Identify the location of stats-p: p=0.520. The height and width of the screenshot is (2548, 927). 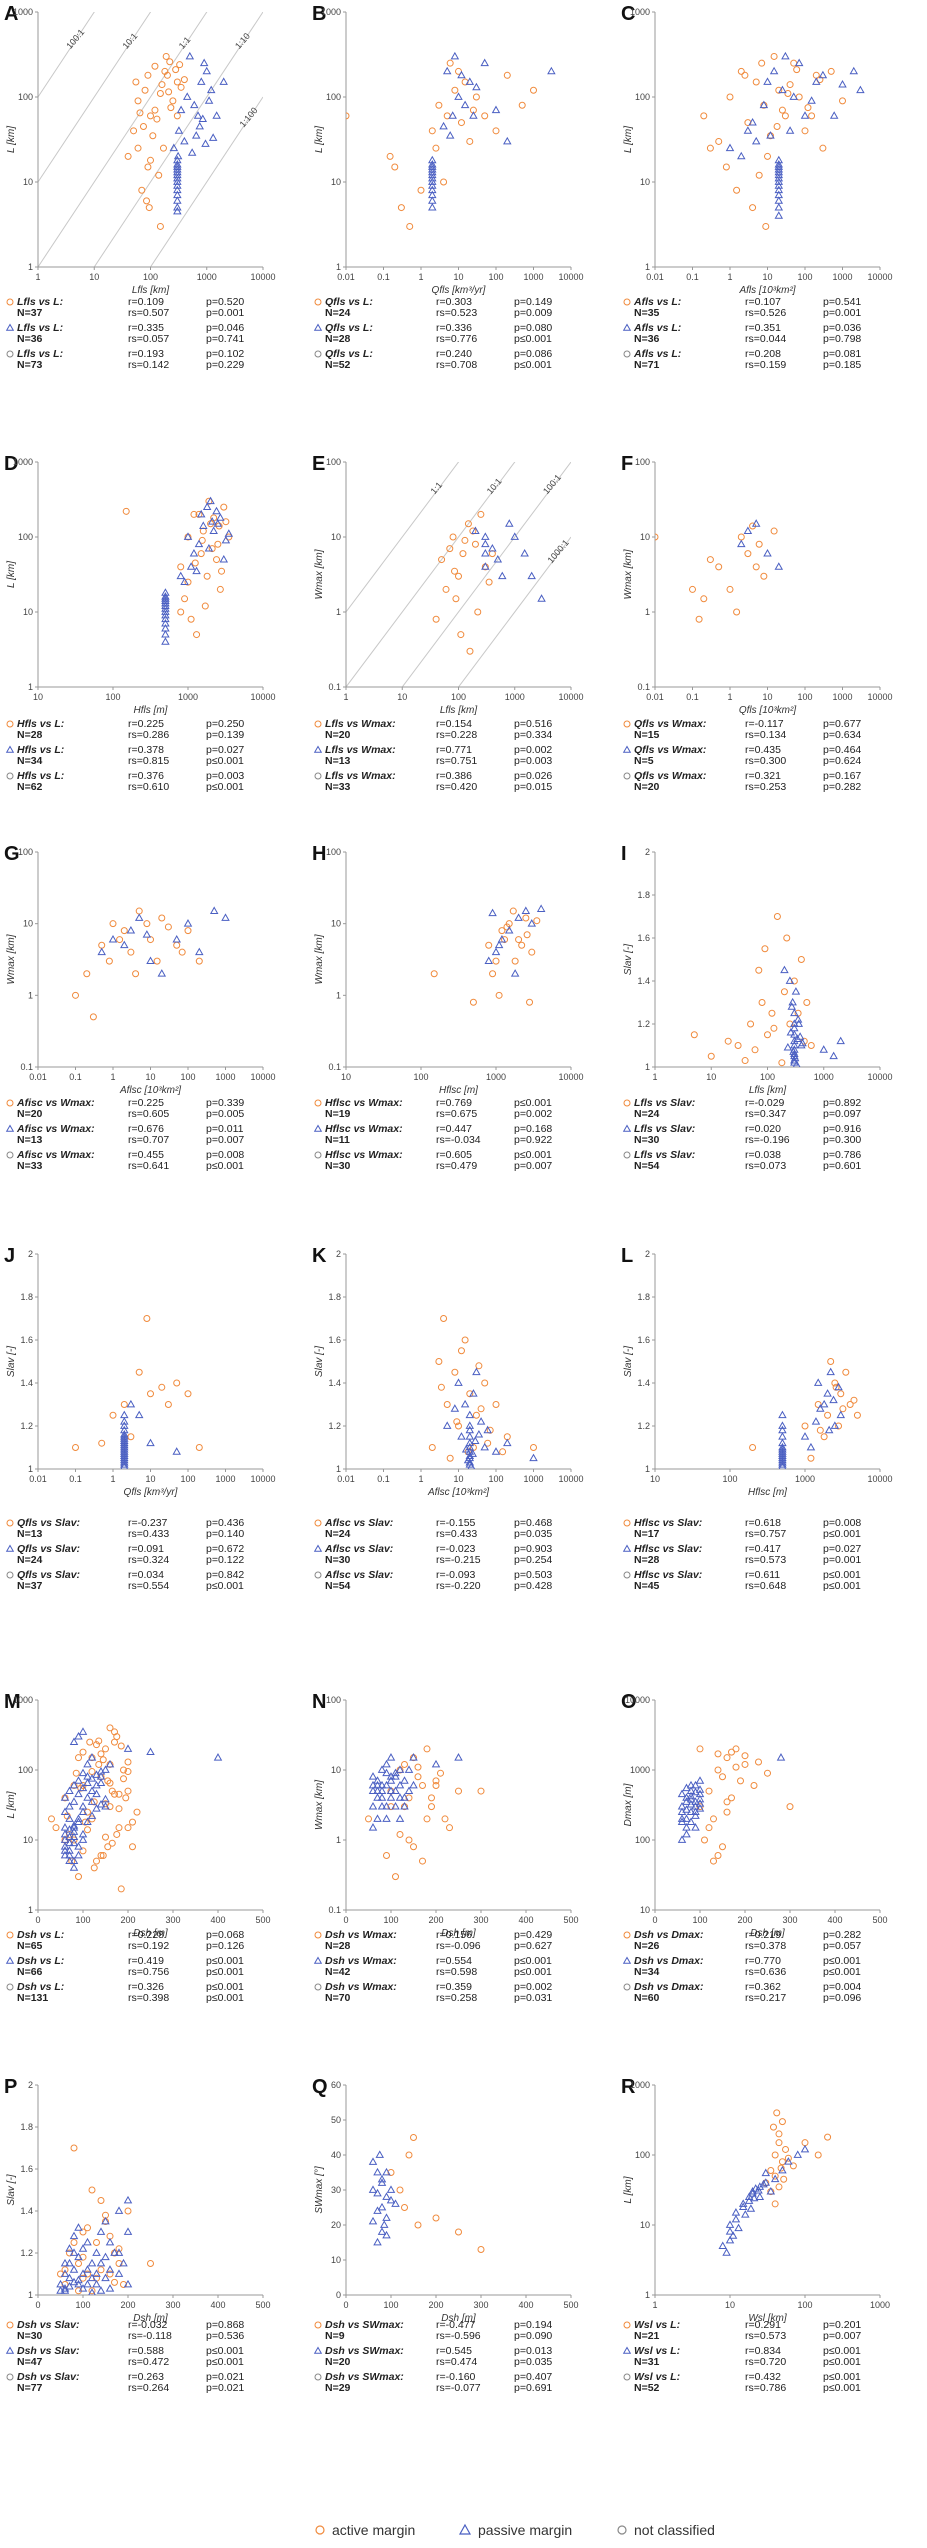
(225, 302).